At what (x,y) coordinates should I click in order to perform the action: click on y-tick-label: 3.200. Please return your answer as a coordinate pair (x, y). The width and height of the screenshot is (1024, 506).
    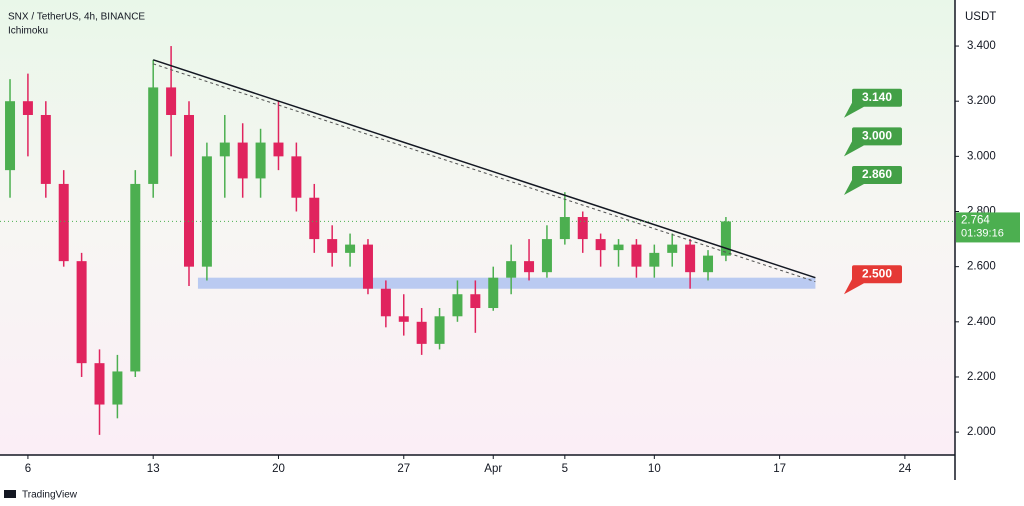
    Looking at the image, I should click on (981, 101).